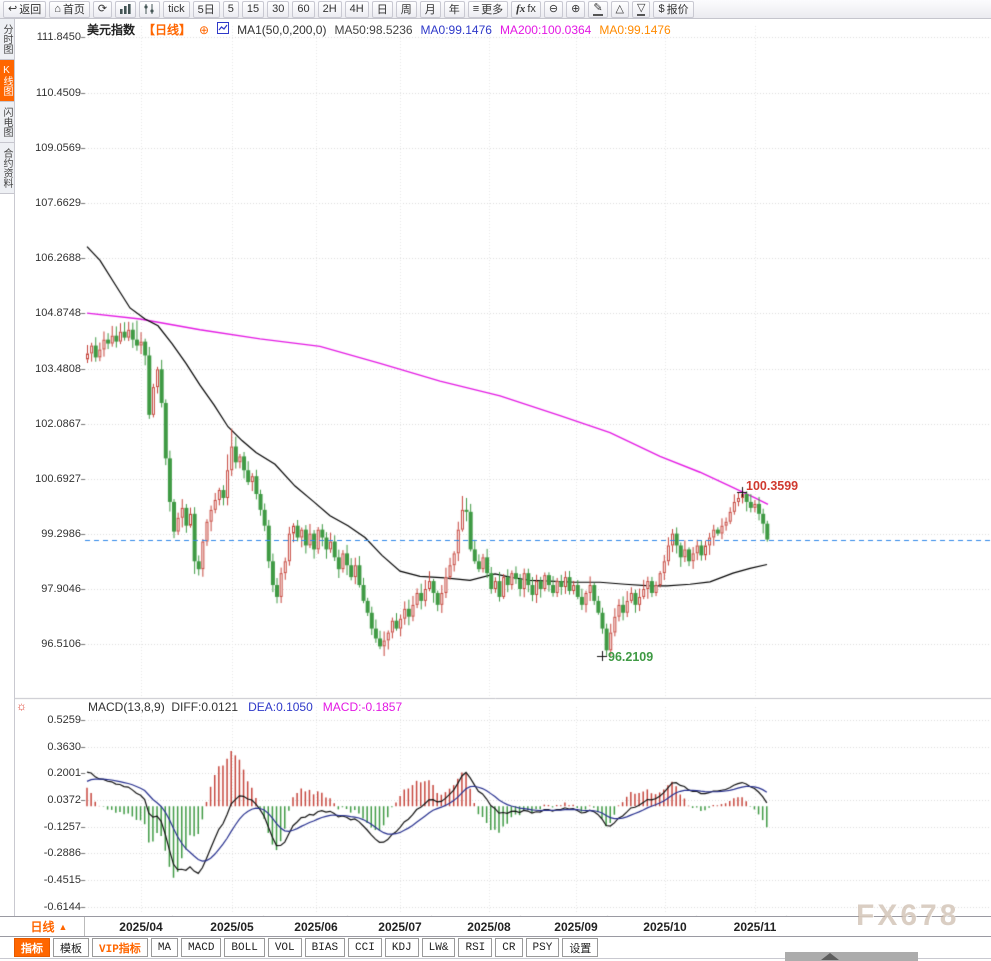 The image size is (991, 961). I want to click on triangle-up-icon: △, so click(619, 8).